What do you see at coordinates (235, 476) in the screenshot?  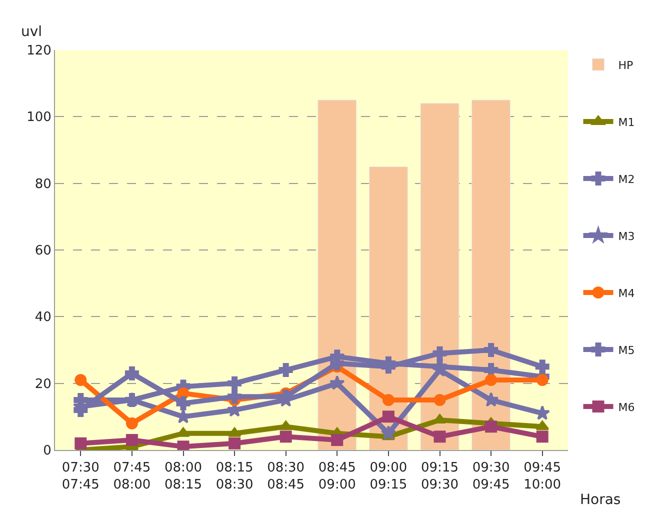 I see `x-tick-label: 08:15 08:30` at bounding box center [235, 476].